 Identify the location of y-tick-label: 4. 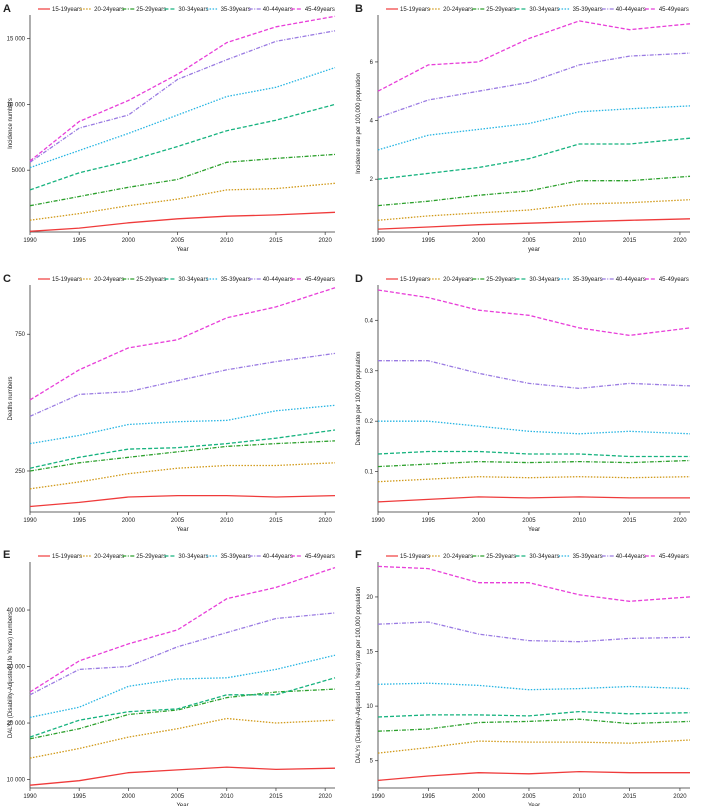
(372, 122).